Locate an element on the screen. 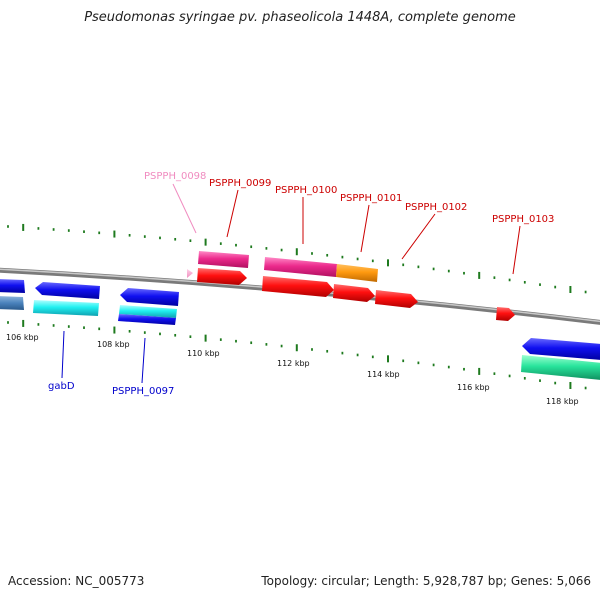 The image size is (600, 600). label-pspph-0100: PSPPH_0100 is located at coordinates (306, 190).